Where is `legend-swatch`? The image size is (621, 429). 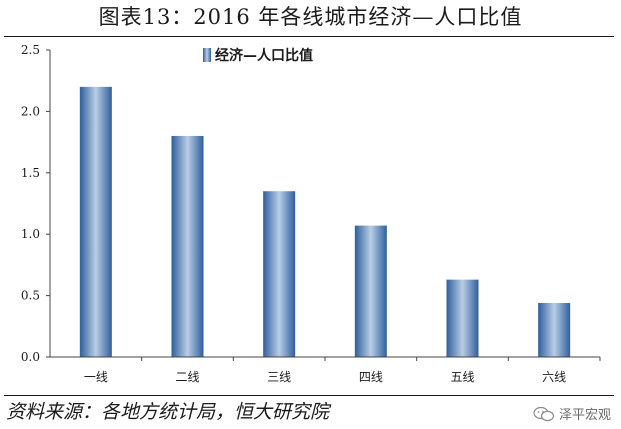 legend-swatch is located at coordinates (207, 55).